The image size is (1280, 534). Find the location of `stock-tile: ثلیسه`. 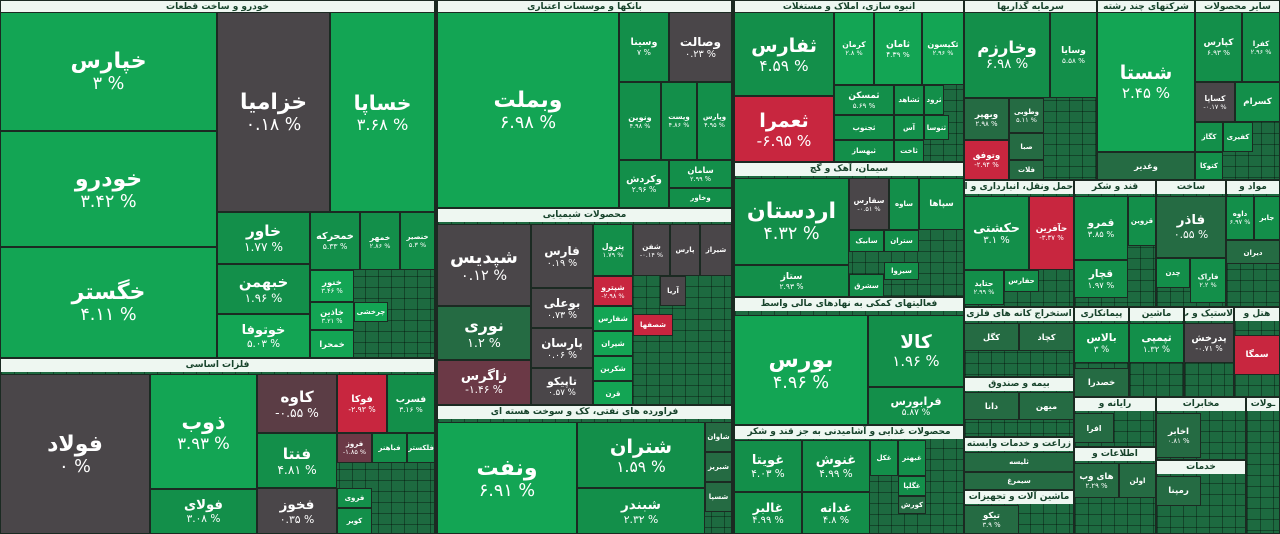

stock-tile: ثلیسه is located at coordinates (1019, 462).